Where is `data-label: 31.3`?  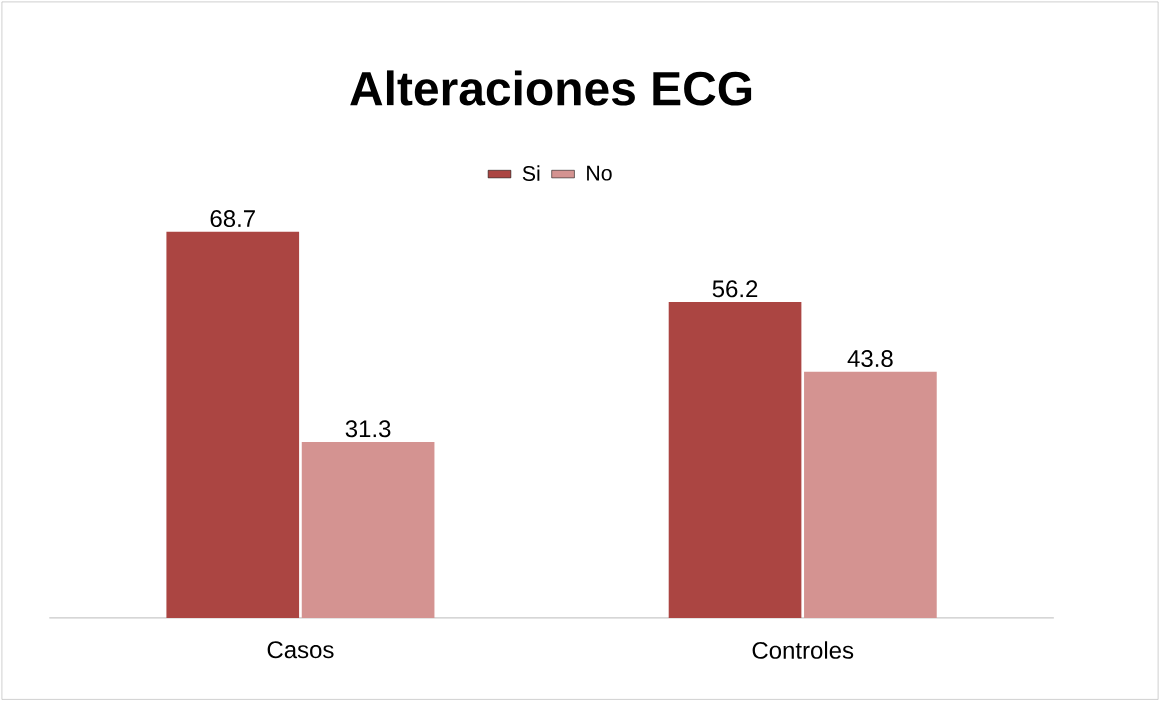
data-label: 31.3 is located at coordinates (368, 429).